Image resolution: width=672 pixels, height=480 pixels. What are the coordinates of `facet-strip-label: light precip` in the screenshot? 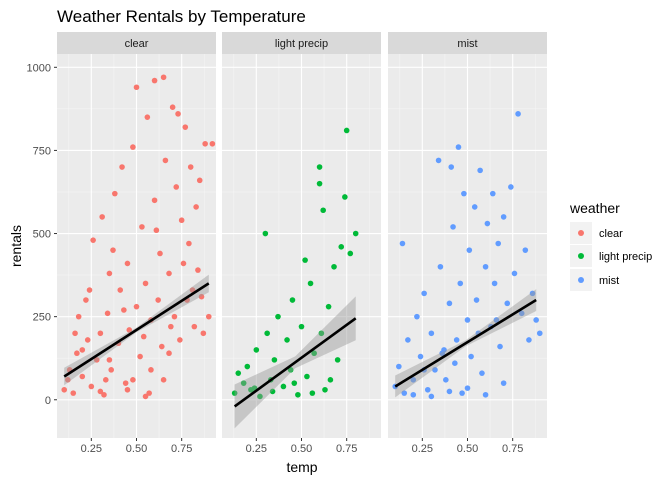 It's located at (301, 44).